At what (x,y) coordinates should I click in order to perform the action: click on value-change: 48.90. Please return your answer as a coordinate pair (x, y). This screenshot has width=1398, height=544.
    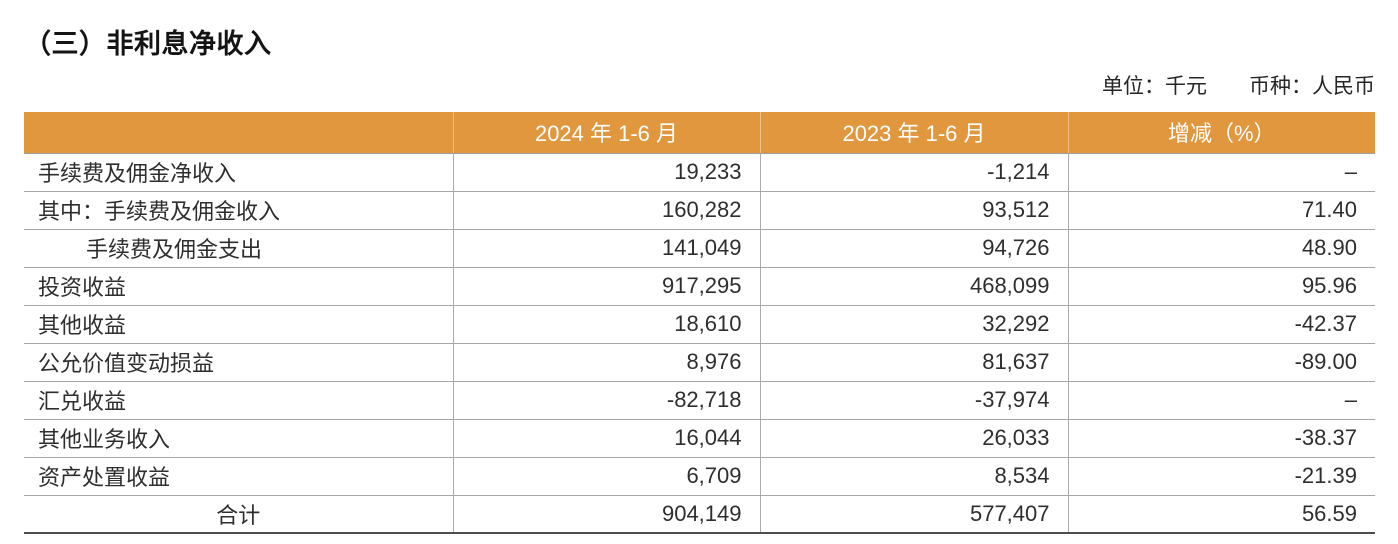
    Looking at the image, I should click on (1221, 248).